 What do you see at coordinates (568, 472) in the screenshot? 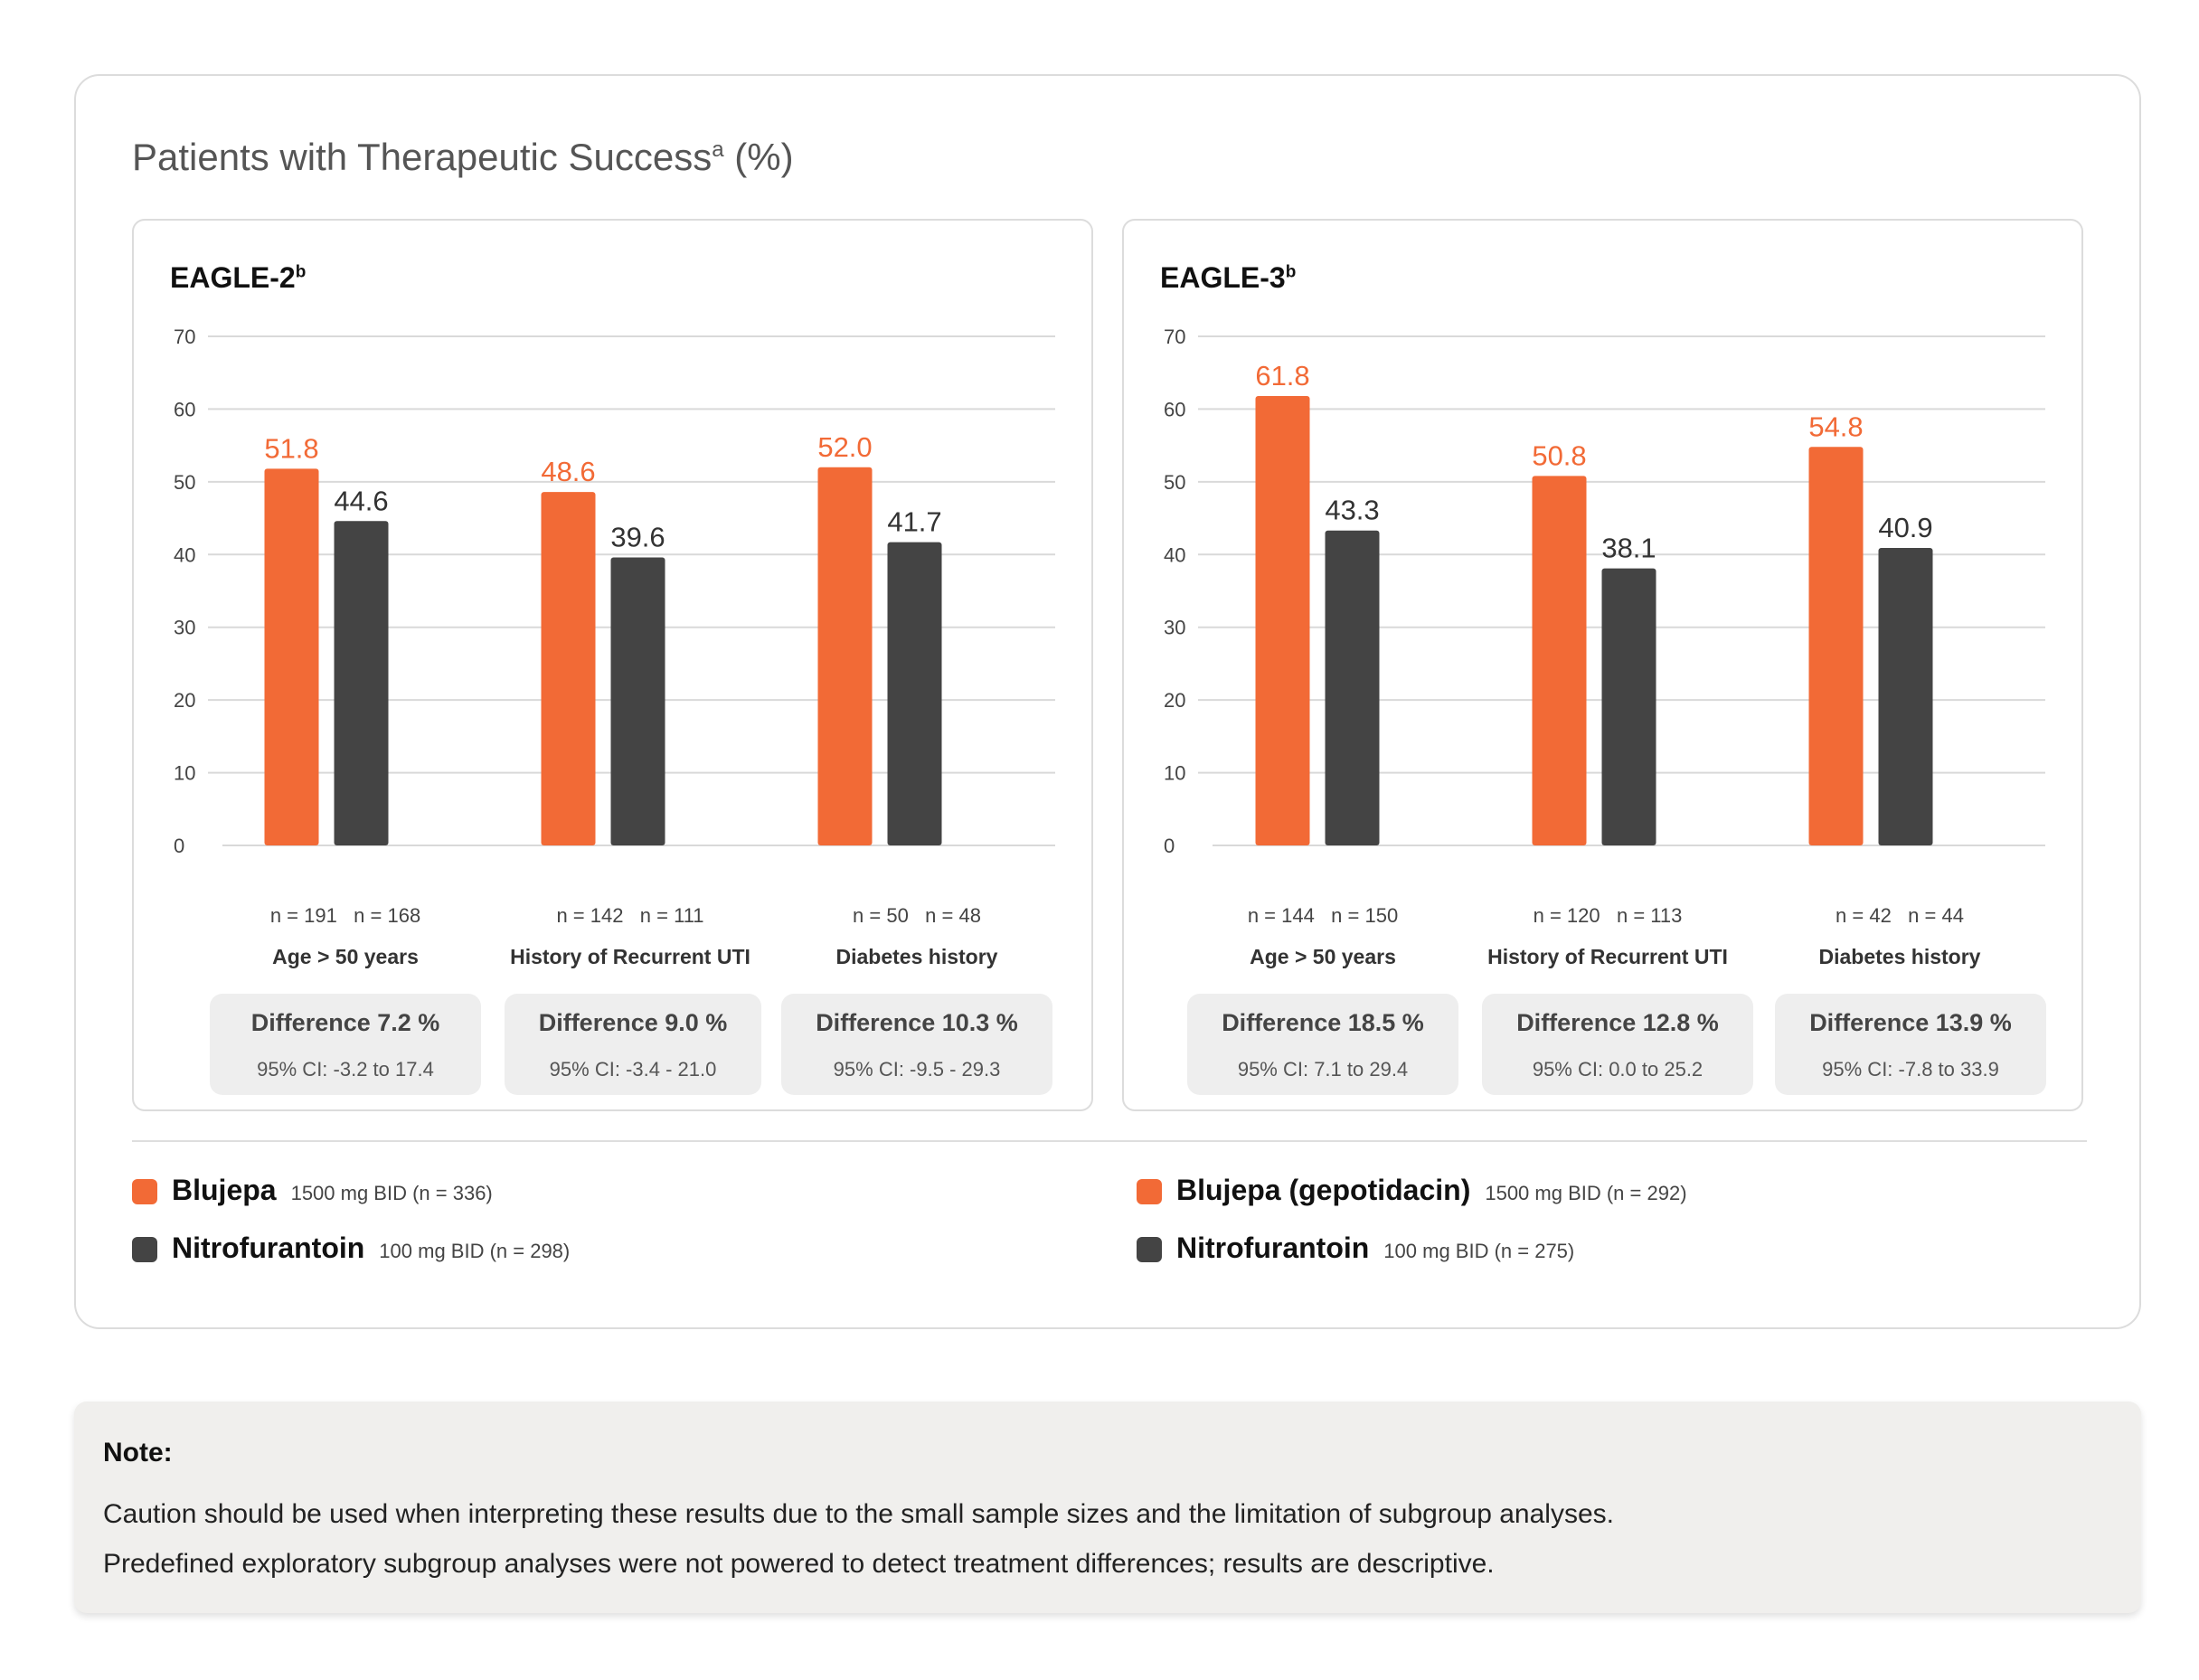
I see `data-label: 48.6` at bounding box center [568, 472].